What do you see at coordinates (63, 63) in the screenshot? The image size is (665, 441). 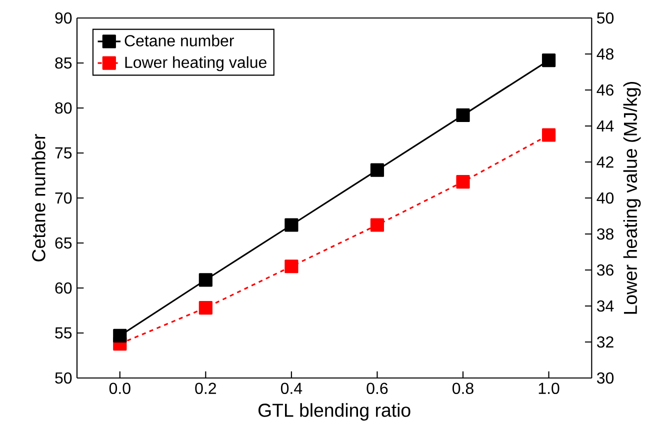 I see `y-tick-label: 85` at bounding box center [63, 63].